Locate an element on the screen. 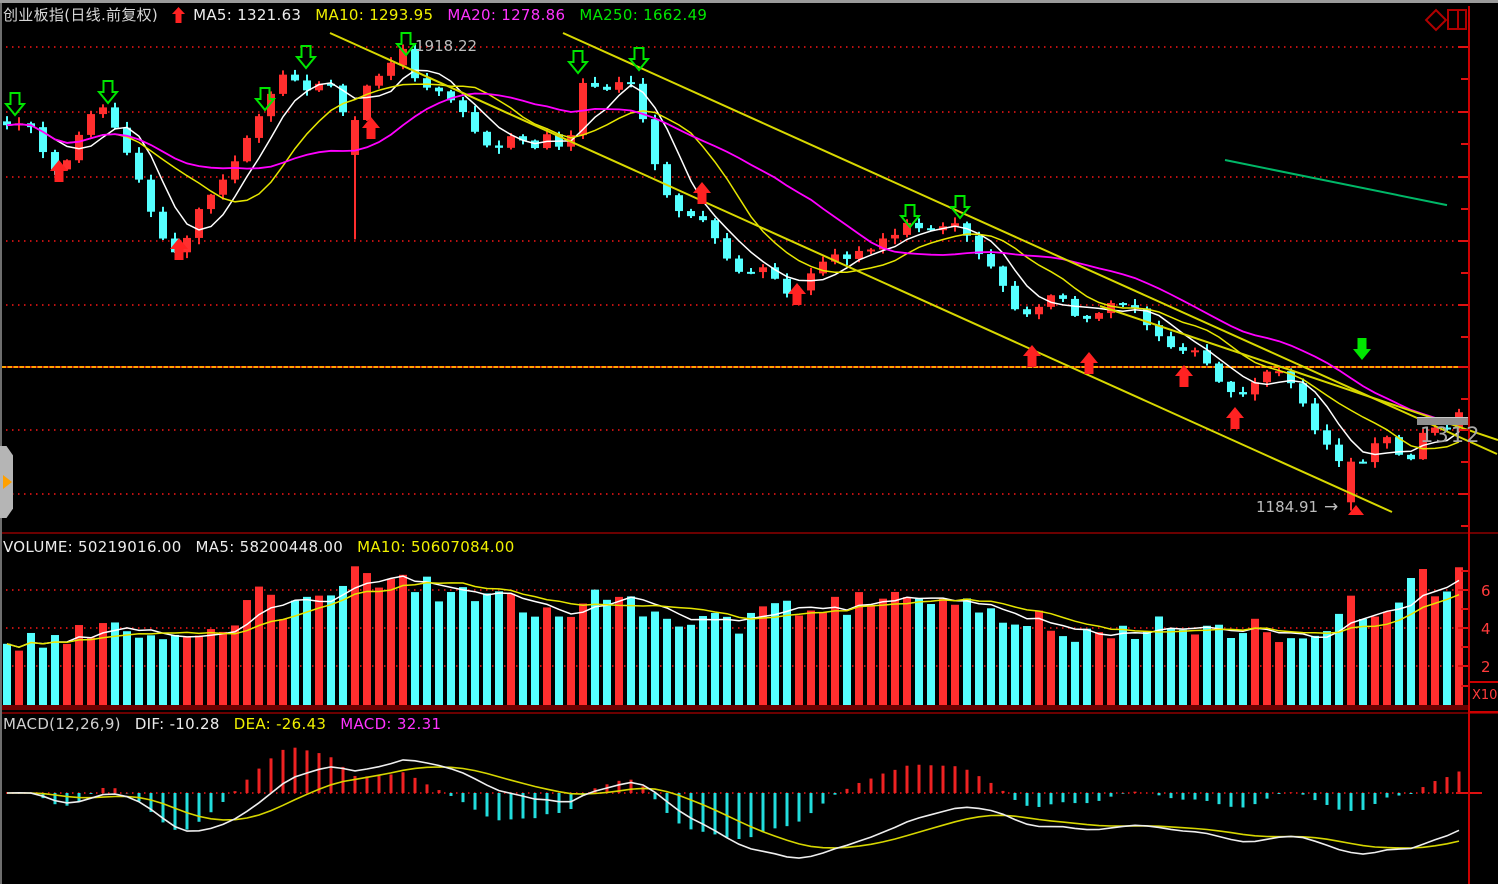 The image size is (1498, 884). last-price-marker-bar is located at coordinates (1442, 421).